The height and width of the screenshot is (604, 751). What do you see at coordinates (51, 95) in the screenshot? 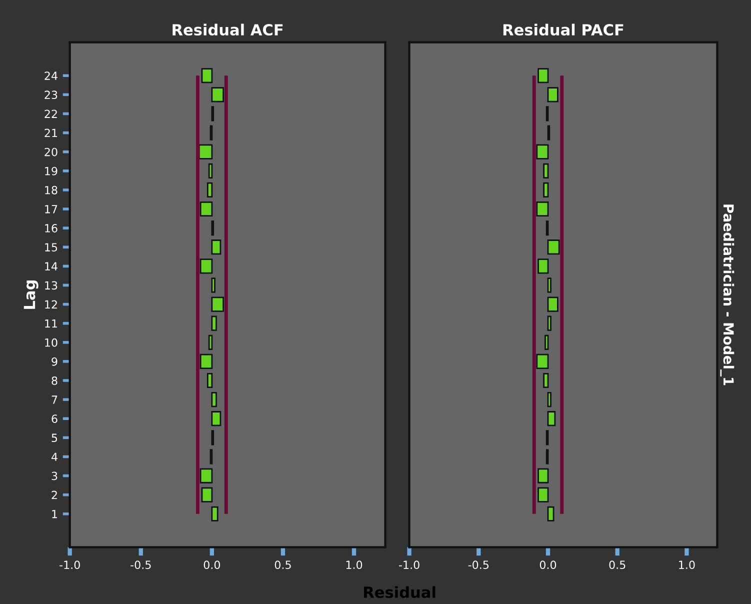
I see `y-tick-label: 23` at bounding box center [51, 95].